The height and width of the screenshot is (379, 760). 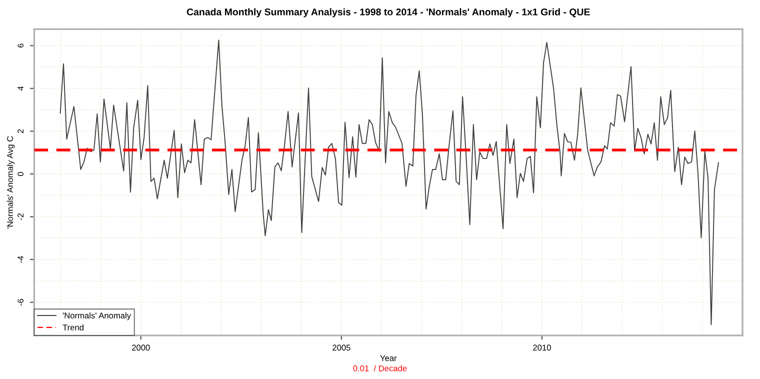 I want to click on legend-label: Trend, so click(x=73, y=327).